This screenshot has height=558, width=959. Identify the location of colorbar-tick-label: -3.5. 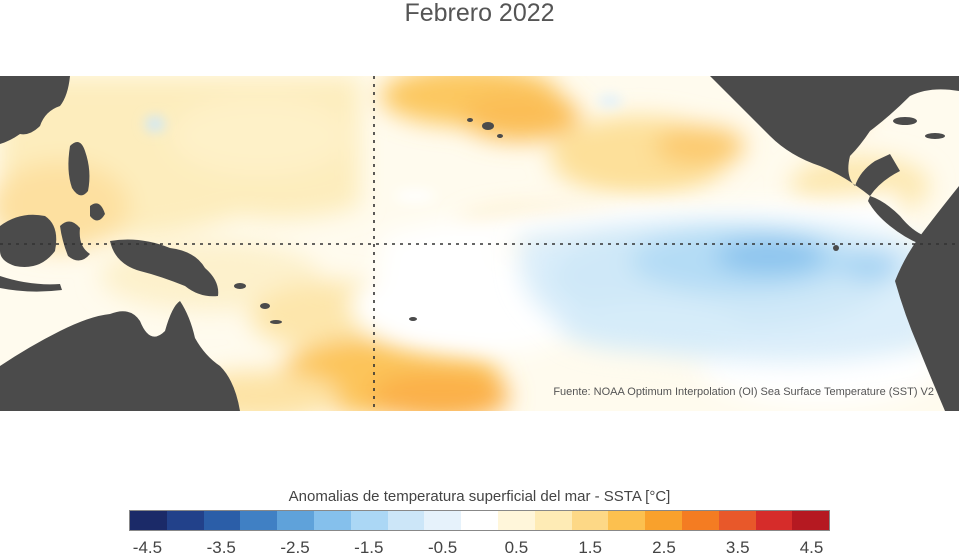
(221, 547).